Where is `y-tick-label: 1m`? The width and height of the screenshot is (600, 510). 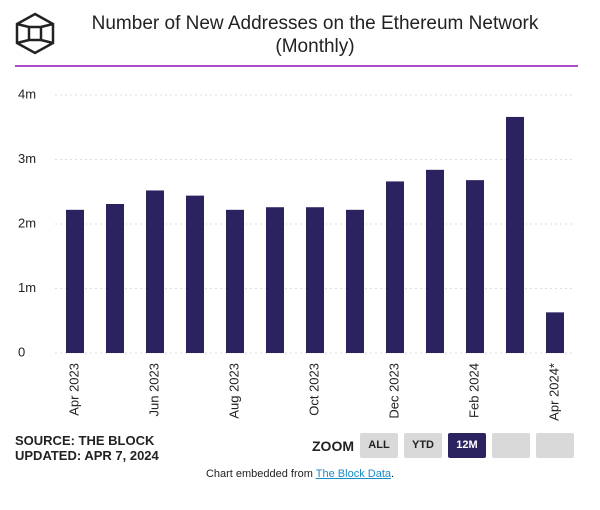 y-tick-label: 1m is located at coordinates (27, 287).